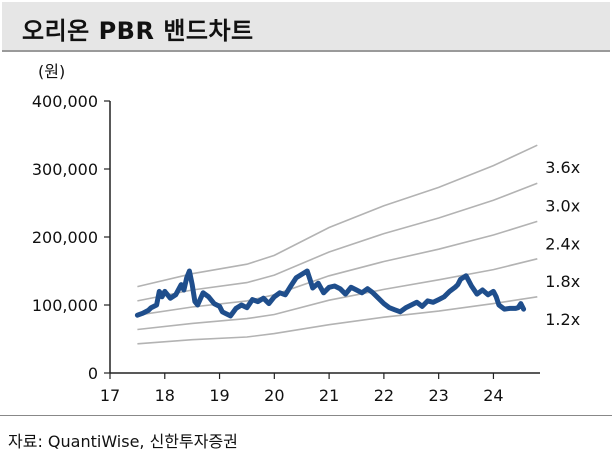 The image size is (612, 461). I want to click on x-tick-label: 23, so click(438, 395).